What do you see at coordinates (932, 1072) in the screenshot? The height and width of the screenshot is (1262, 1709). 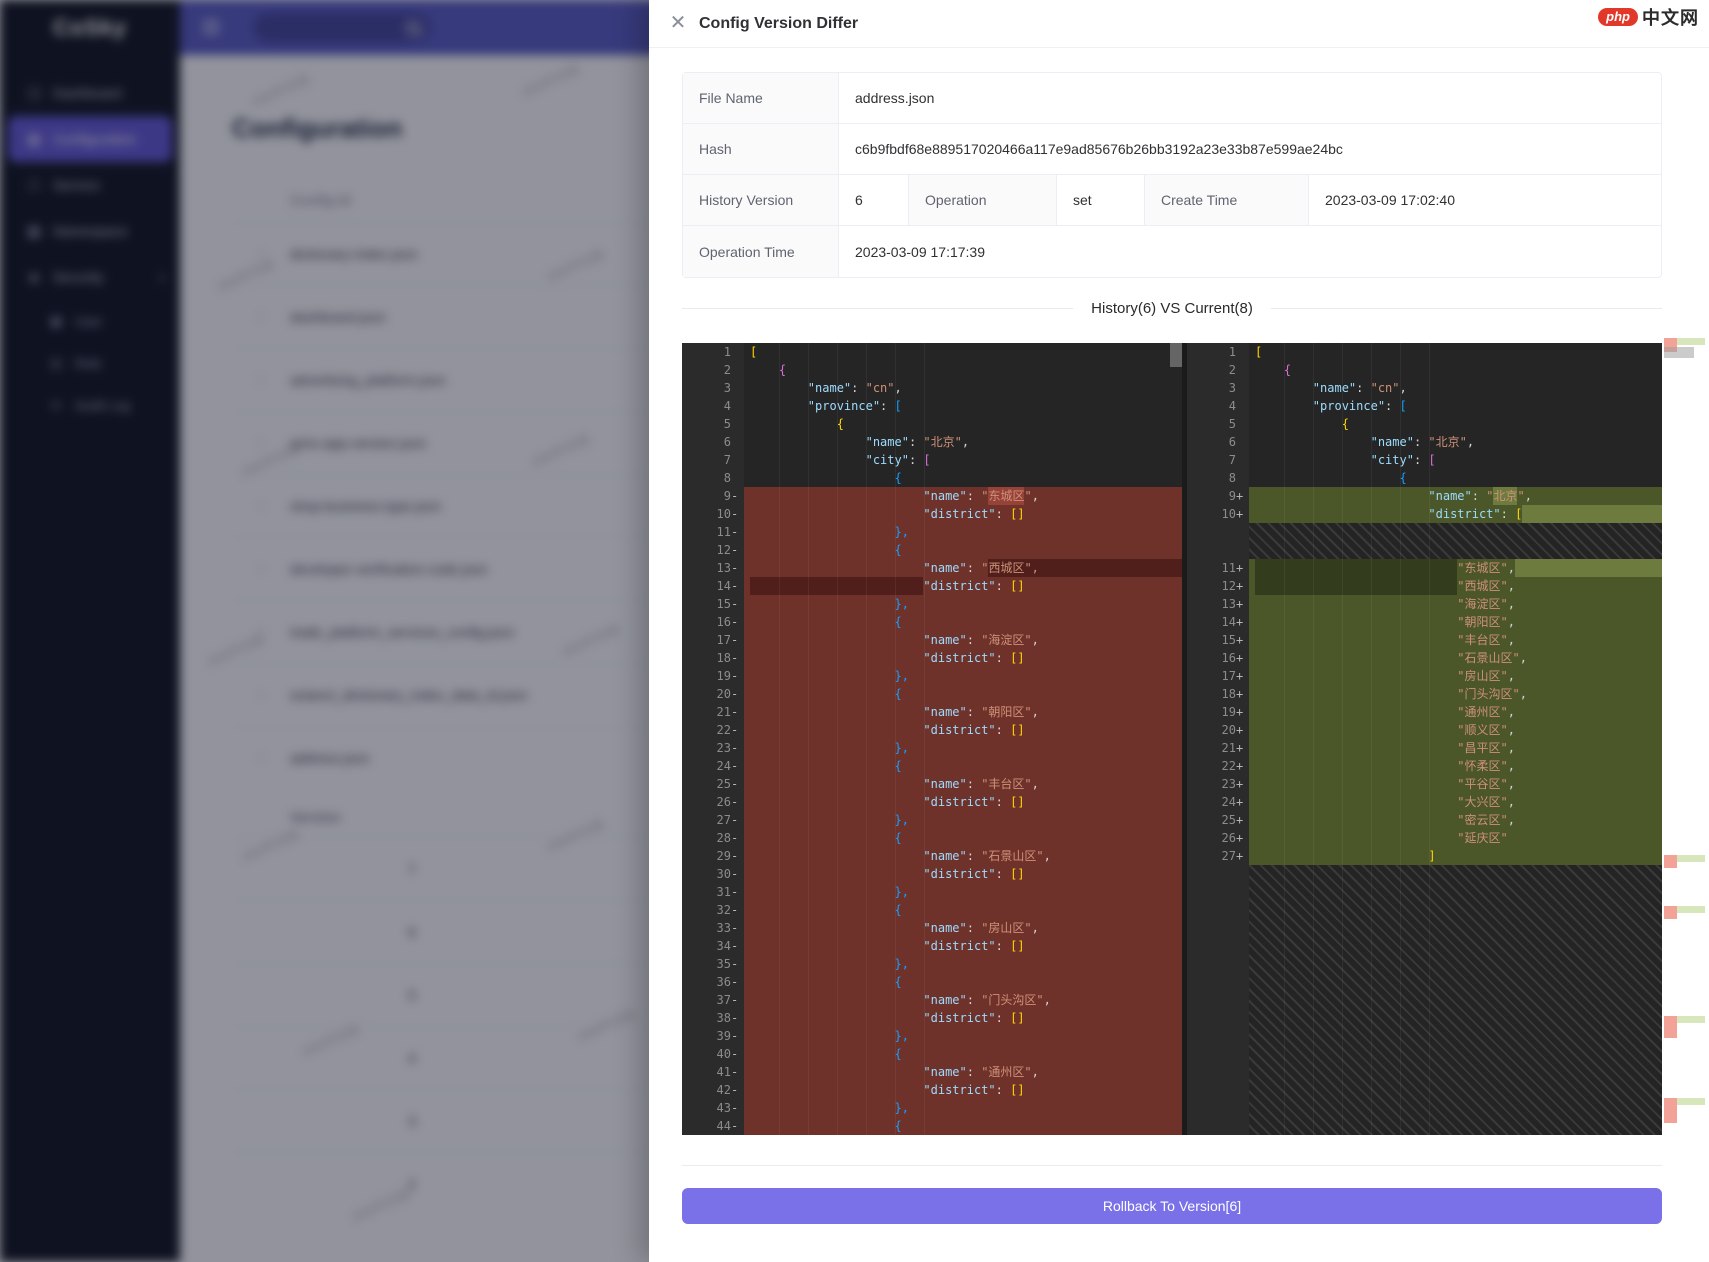 I see `code-line: 41- "name": "通州区",` at bounding box center [932, 1072].